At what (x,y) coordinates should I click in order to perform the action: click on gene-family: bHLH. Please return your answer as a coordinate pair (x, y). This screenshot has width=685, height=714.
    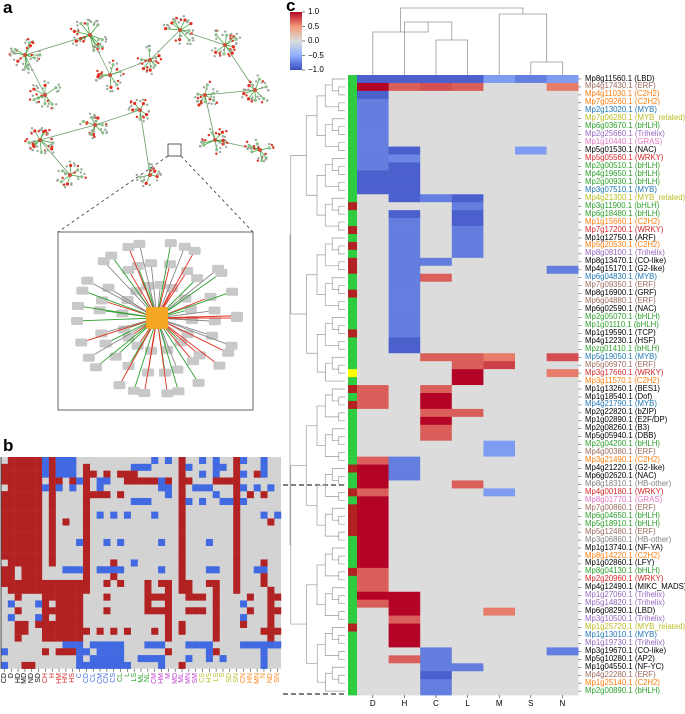
    Looking at the image, I should click on (647, 523).